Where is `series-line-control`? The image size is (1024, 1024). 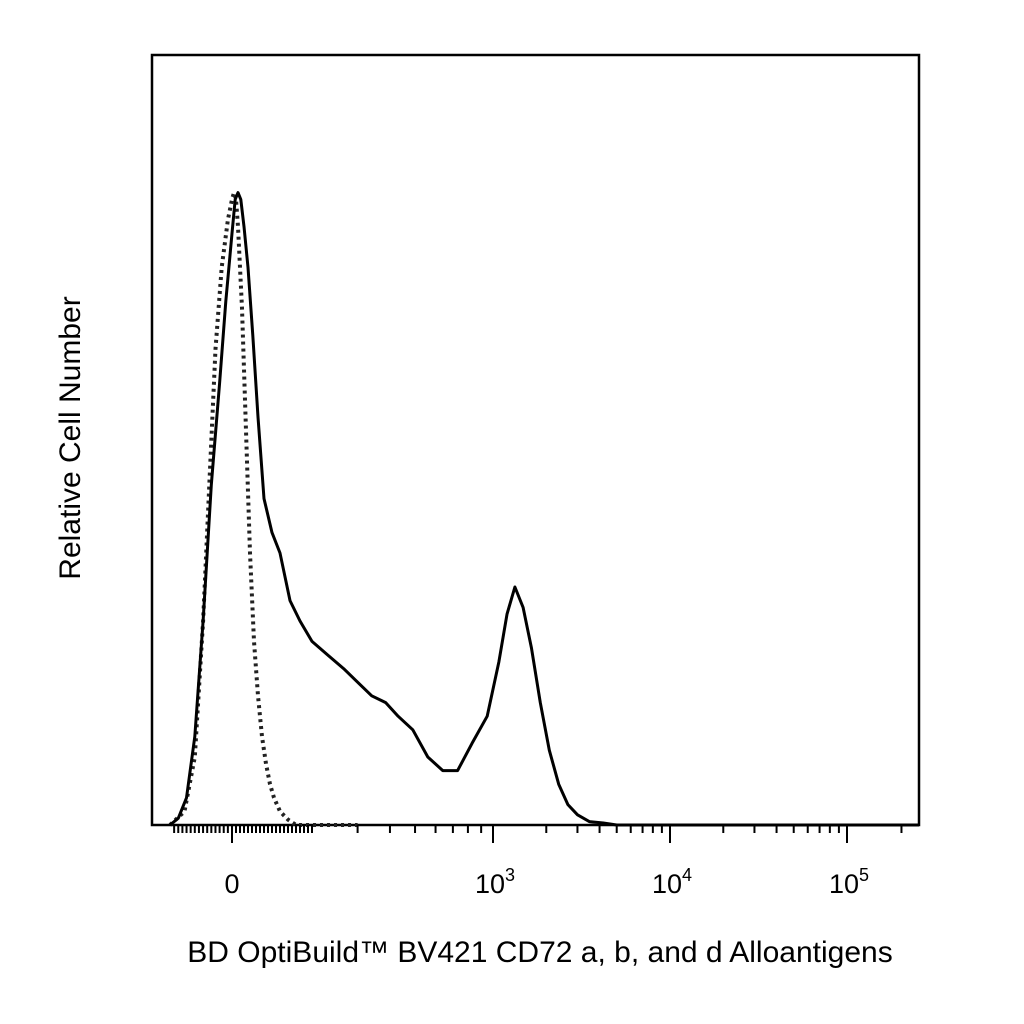 series-line-control is located at coordinates (263, 508).